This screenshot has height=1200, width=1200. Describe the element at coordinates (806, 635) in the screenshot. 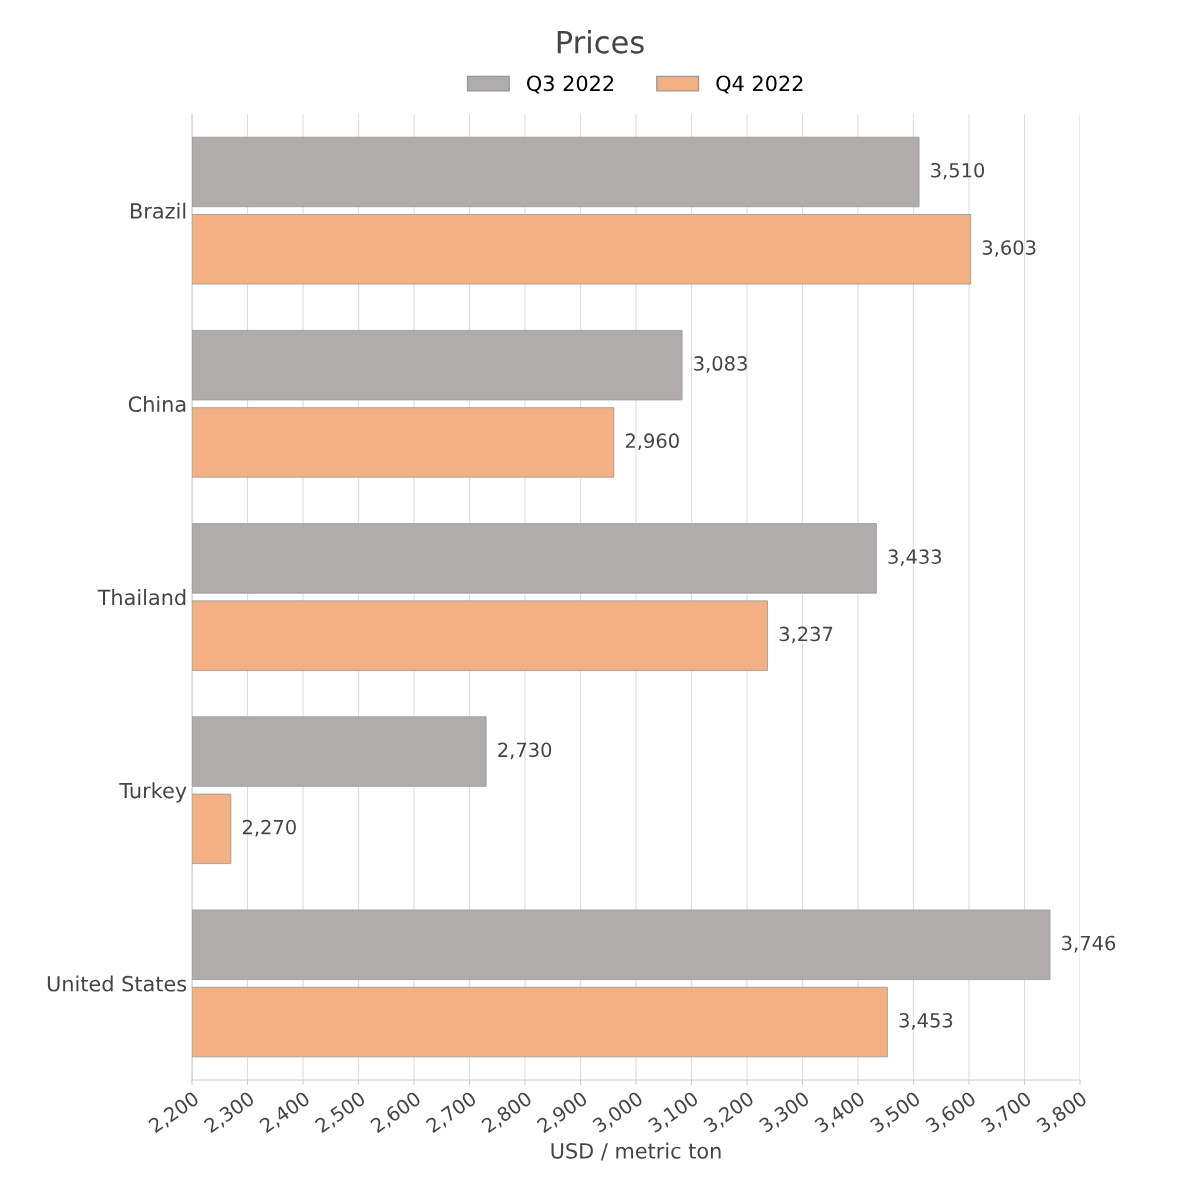

I see `data-label: 3,237` at that location.